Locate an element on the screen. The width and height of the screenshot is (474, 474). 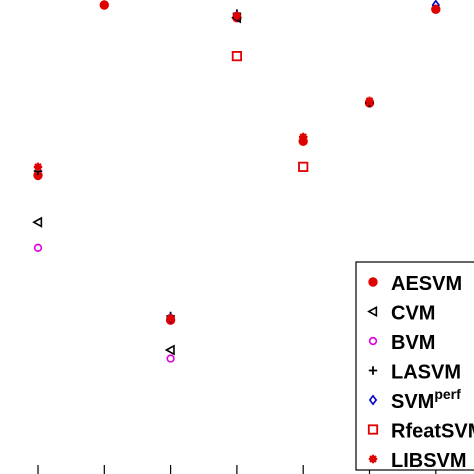
legend-label-bvm: BVM is located at coordinates (413, 343).